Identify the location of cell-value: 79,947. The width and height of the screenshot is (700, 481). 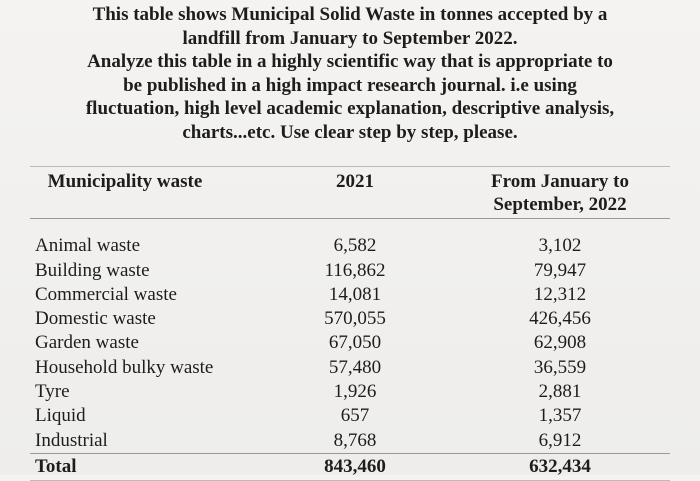
(560, 270).